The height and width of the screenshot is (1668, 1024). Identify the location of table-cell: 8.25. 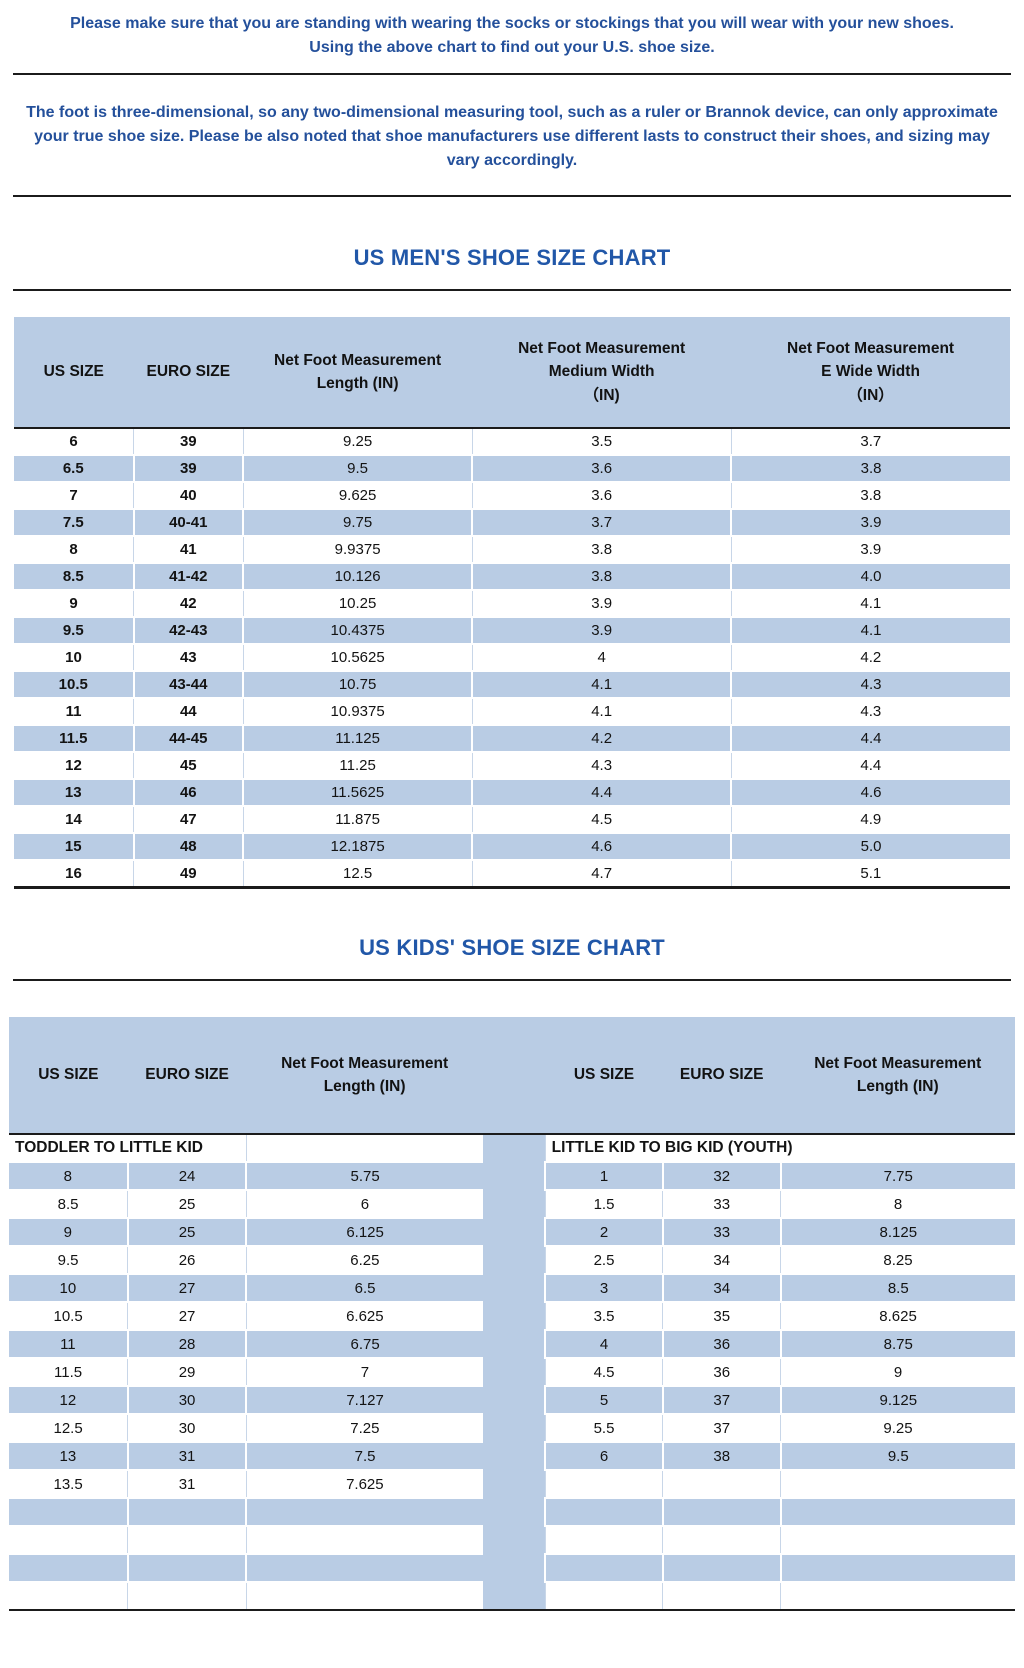
(897, 1259).